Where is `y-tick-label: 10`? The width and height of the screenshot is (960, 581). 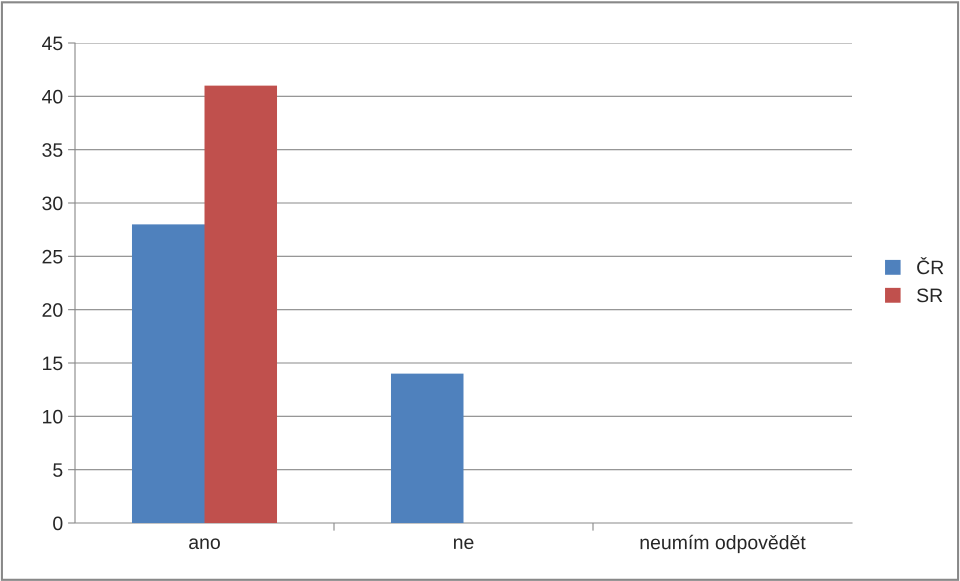
y-tick-label: 10 is located at coordinates (52, 417).